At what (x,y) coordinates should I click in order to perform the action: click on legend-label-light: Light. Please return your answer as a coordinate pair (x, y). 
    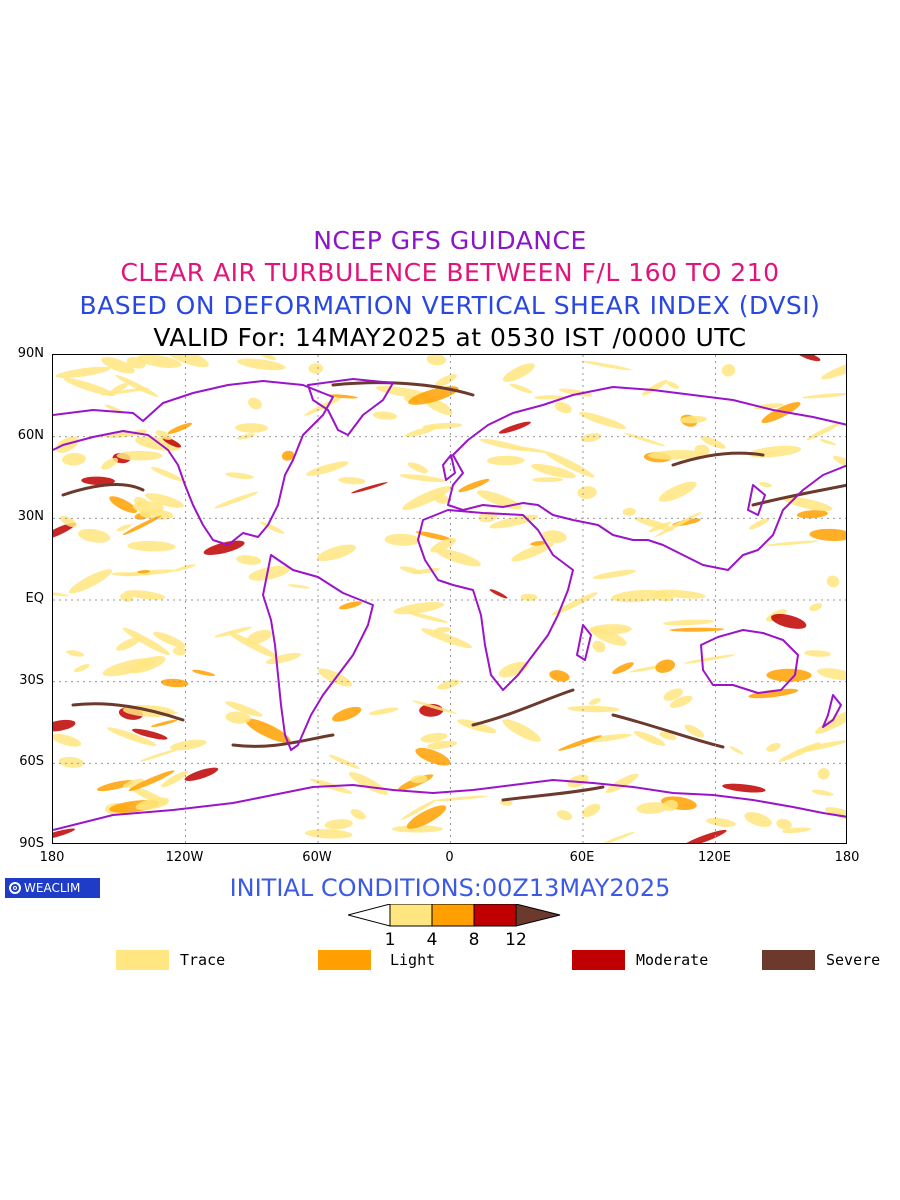
    Looking at the image, I should click on (413, 960).